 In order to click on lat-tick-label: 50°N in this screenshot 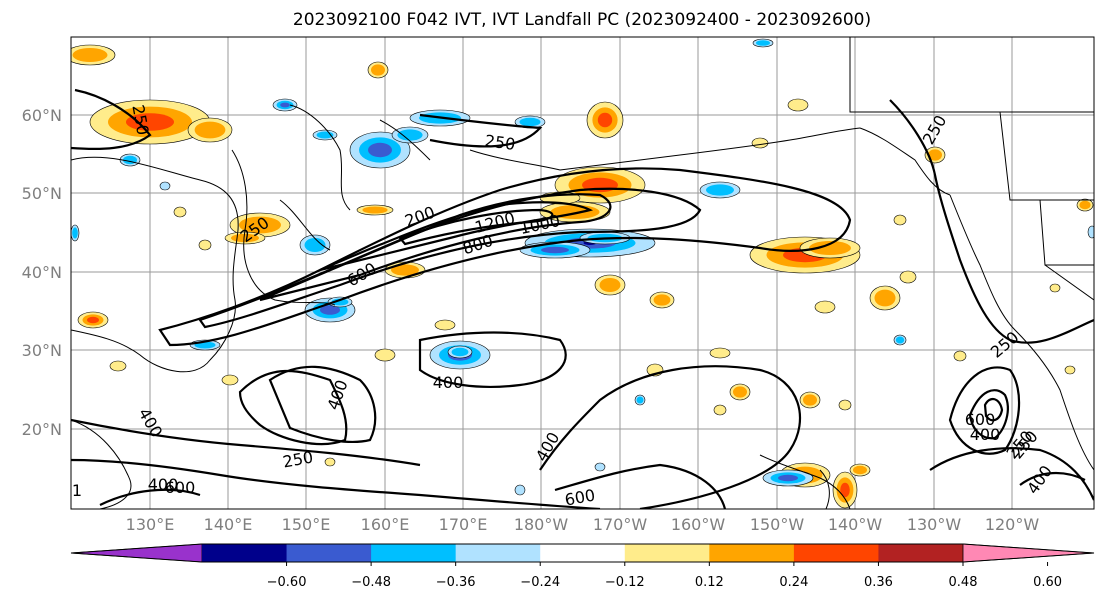, I will do `click(42, 193)`.